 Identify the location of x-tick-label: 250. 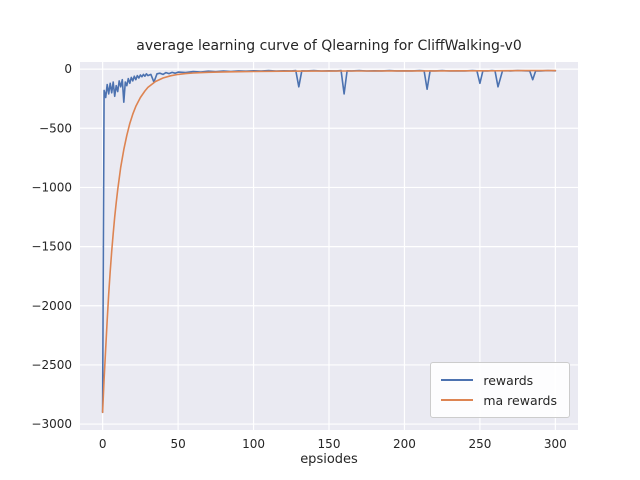
(479, 444).